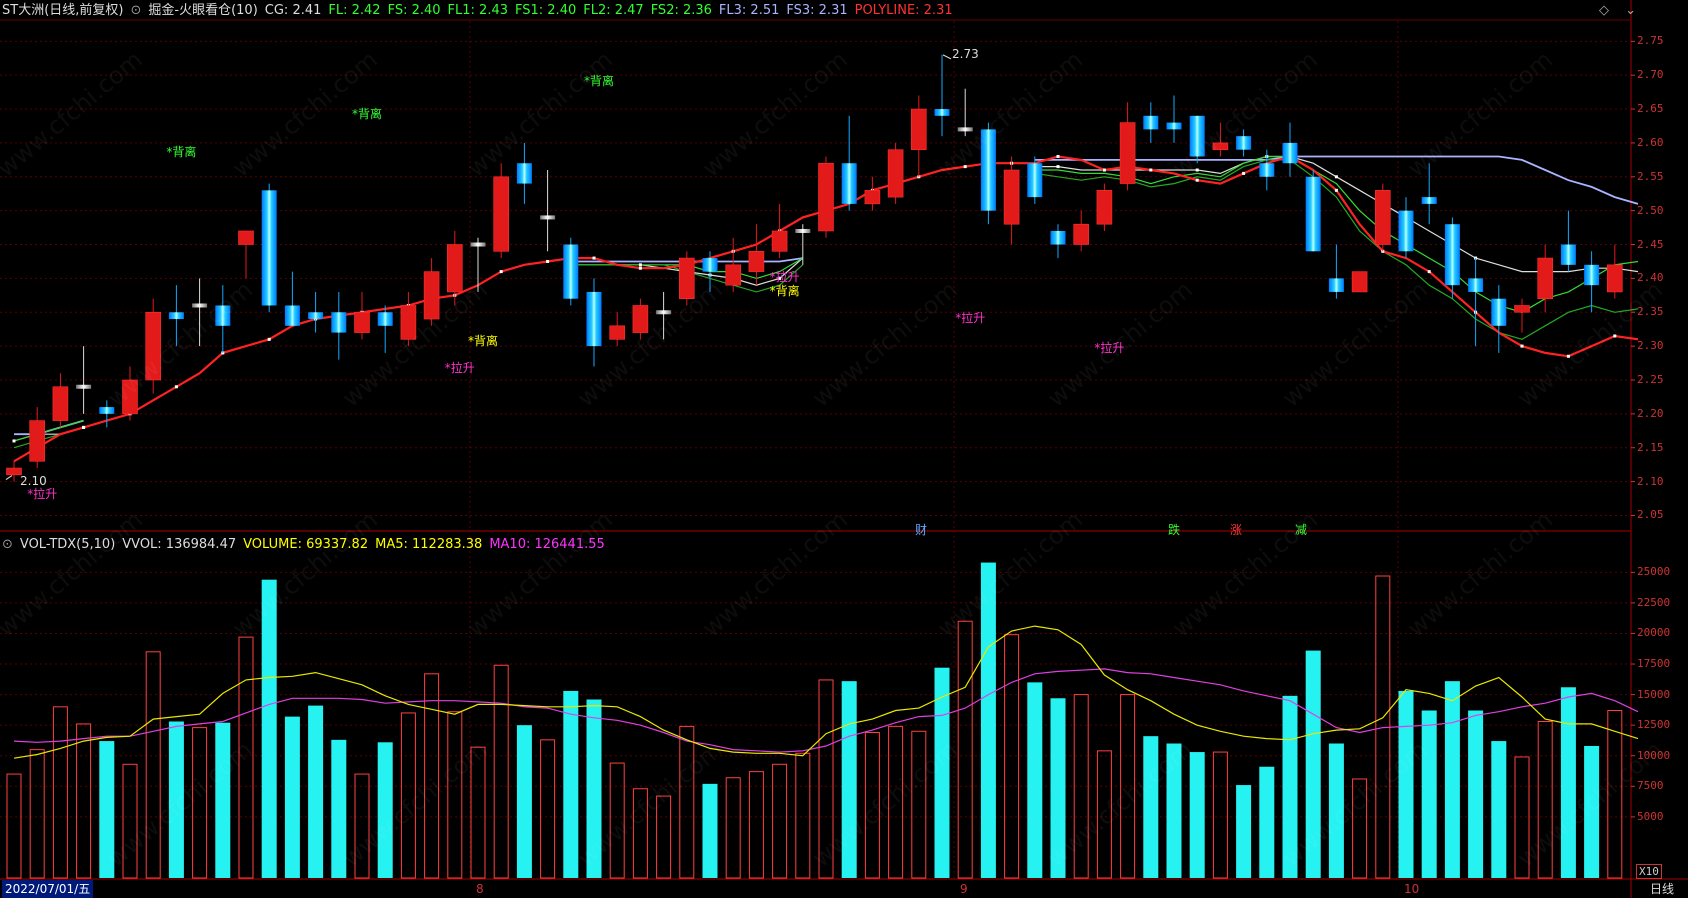  I want to click on indicator-value: FS3: 2.31, so click(817, 10).